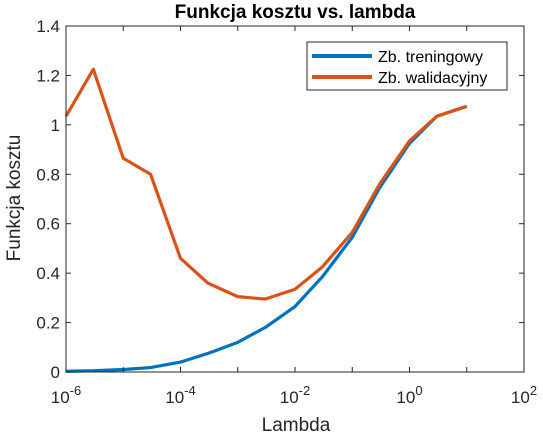 This screenshot has height=434, width=543. I want to click on x-tick-label: 10⁻², so click(295, 395).